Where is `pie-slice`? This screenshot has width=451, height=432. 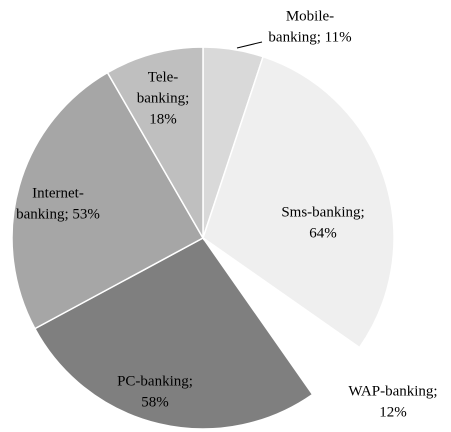
pie-slice is located at coordinates (155, 143).